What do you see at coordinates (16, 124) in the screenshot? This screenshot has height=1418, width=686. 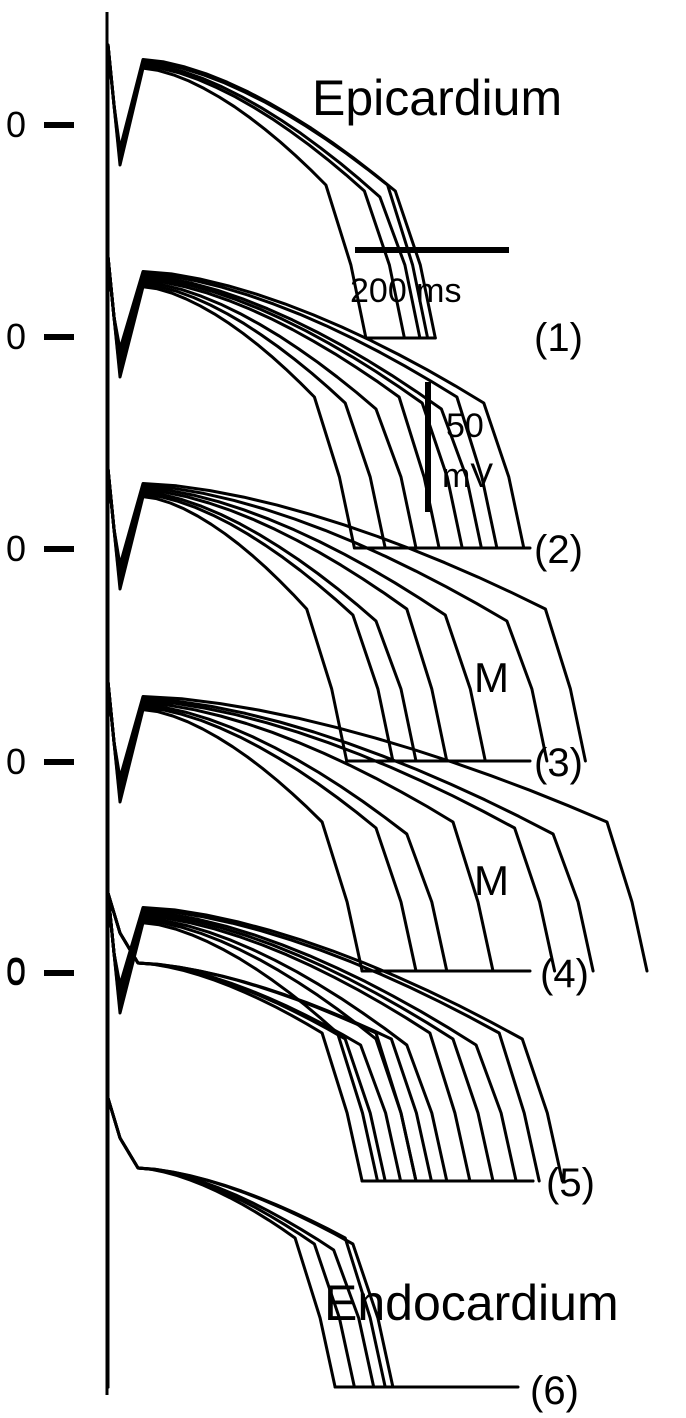 I see `zero-label-0: 0` at bounding box center [16, 124].